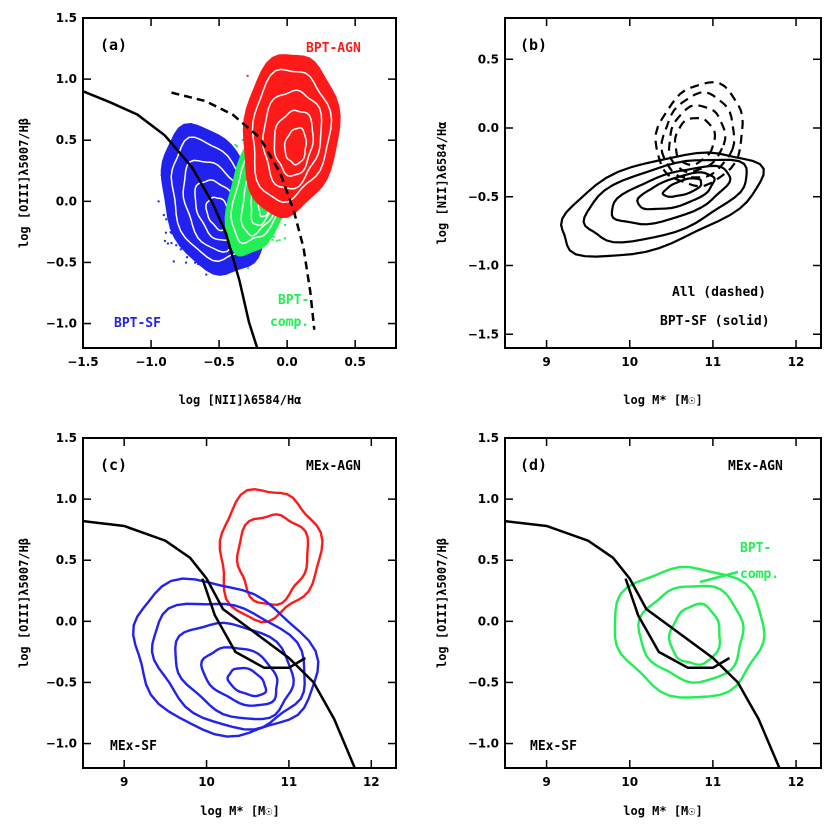 The width and height of the screenshot is (831, 830). Describe the element at coordinates (271, 555) in the screenshot. I see `panel-c-red-contour` at that location.